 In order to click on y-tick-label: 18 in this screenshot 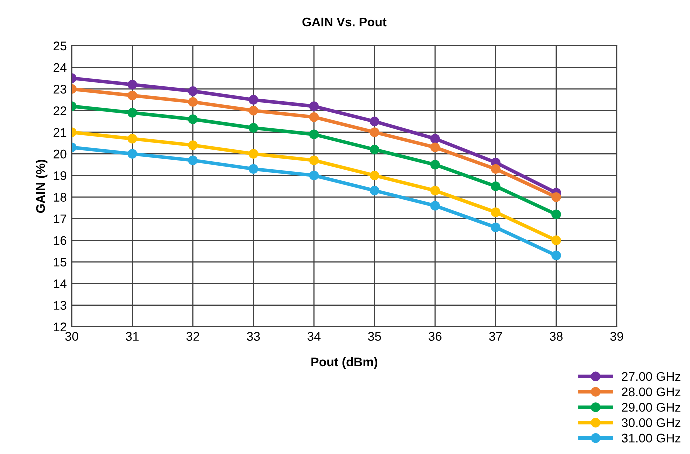, I will do `click(60, 197)`.